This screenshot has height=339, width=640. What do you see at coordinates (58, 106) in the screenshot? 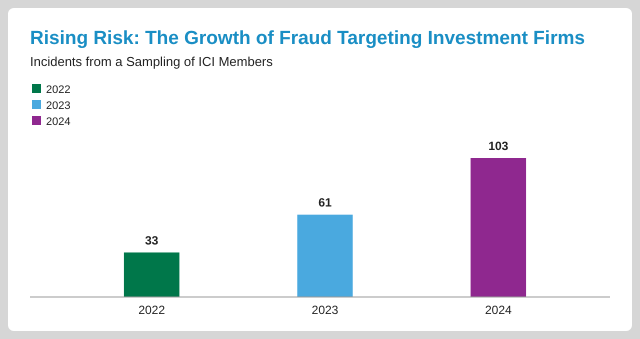
I see `legend-label: 2023` at bounding box center [58, 106].